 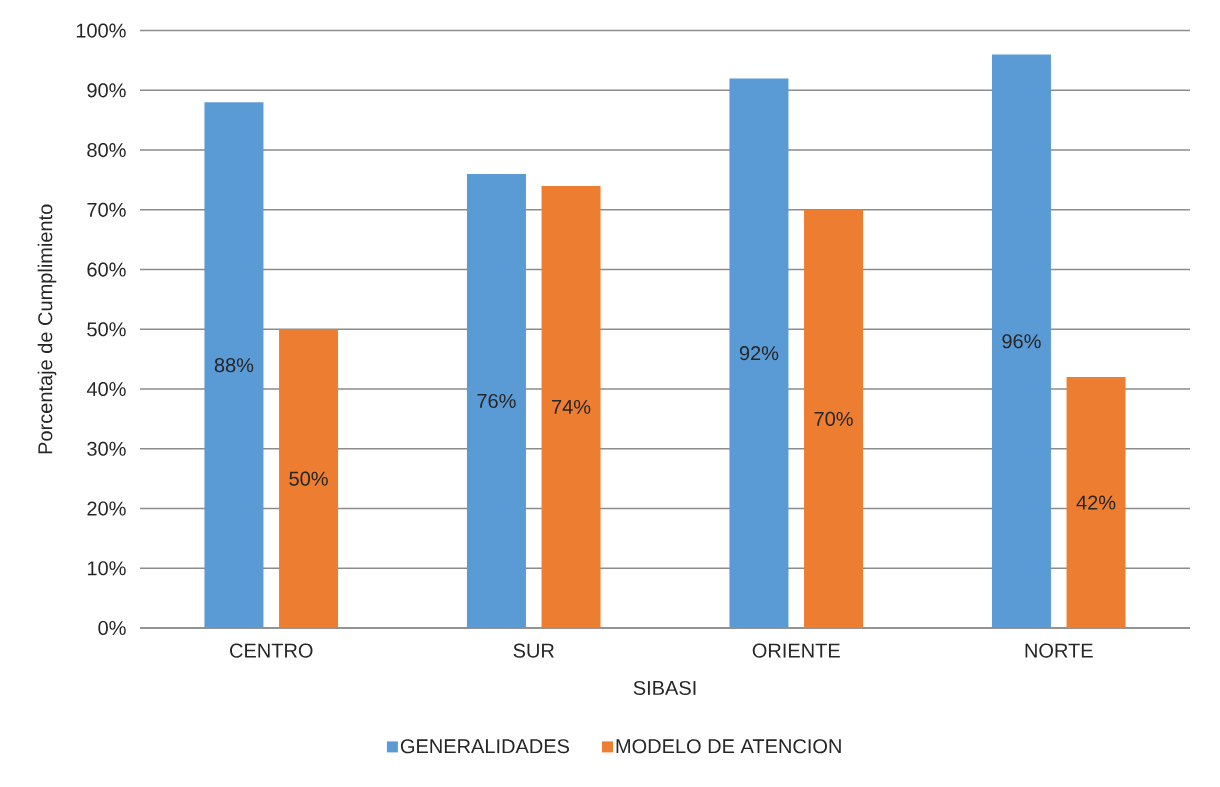 What do you see at coordinates (485, 746) in the screenshot?
I see `legend-label: GENERALIDADES` at bounding box center [485, 746].